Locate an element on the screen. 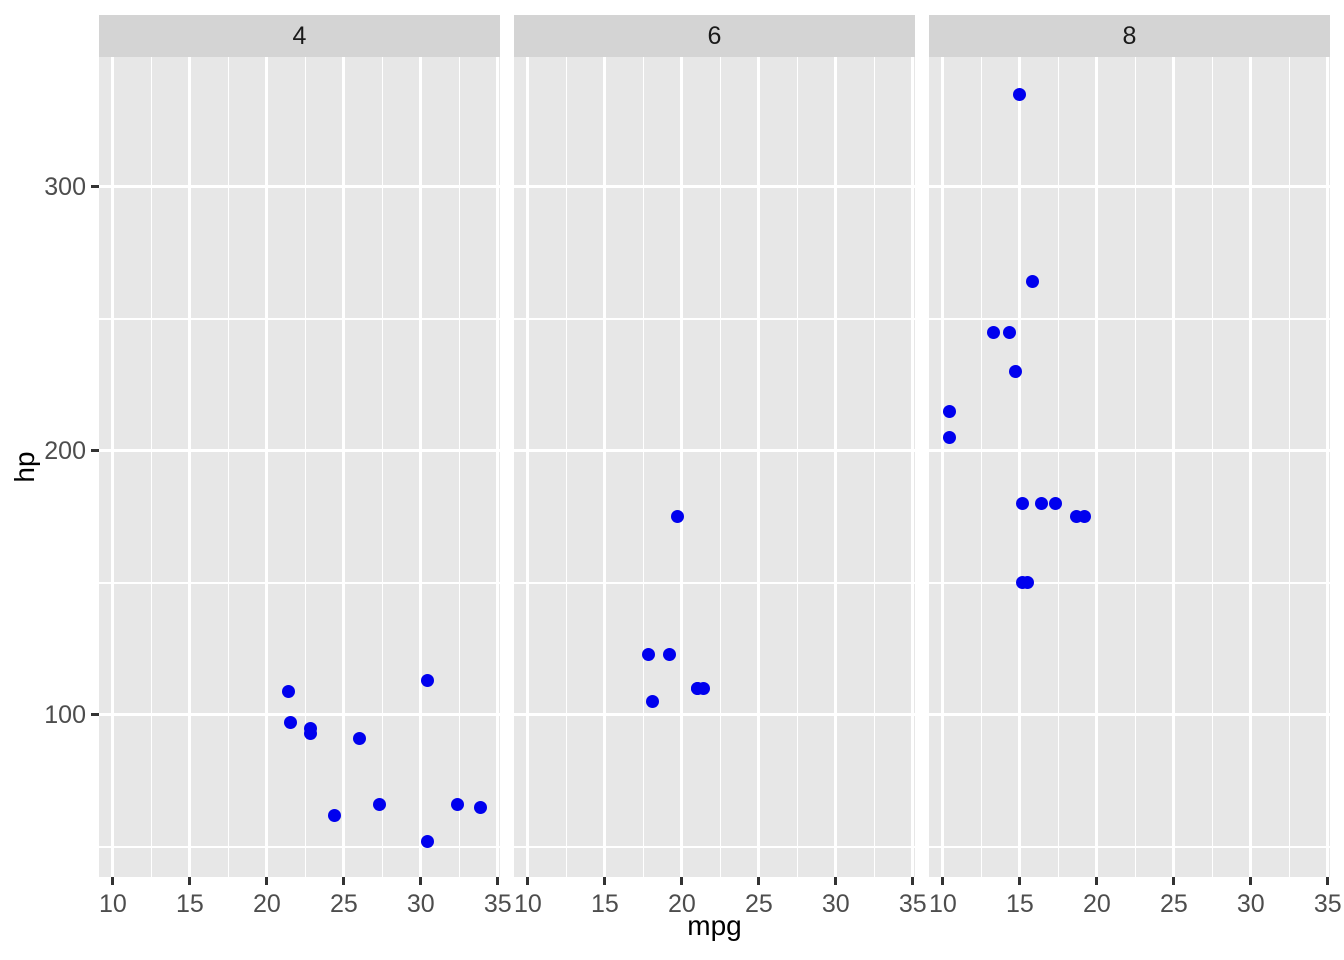  x-axis-tick-label: 25 is located at coordinates (1173, 904).